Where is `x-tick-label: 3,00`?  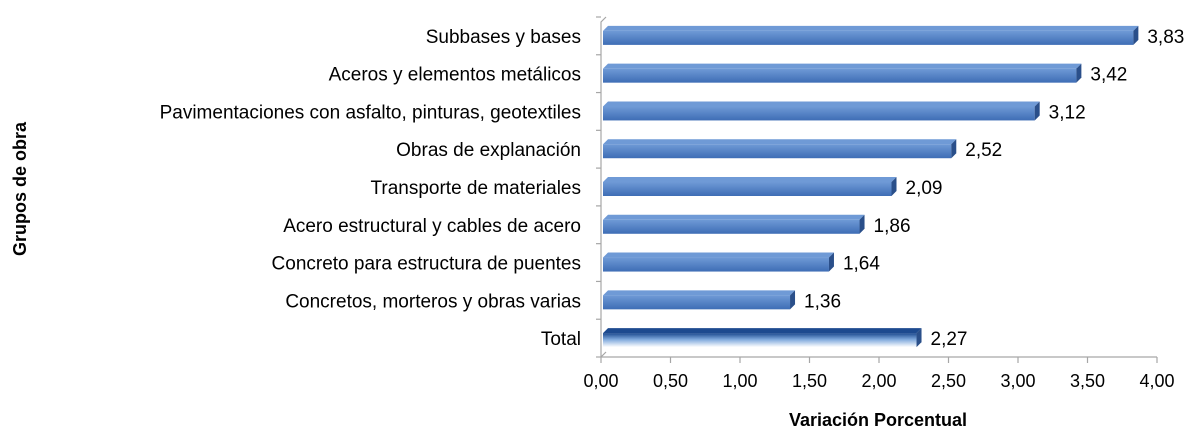 x-tick-label: 3,00 is located at coordinates (1017, 381).